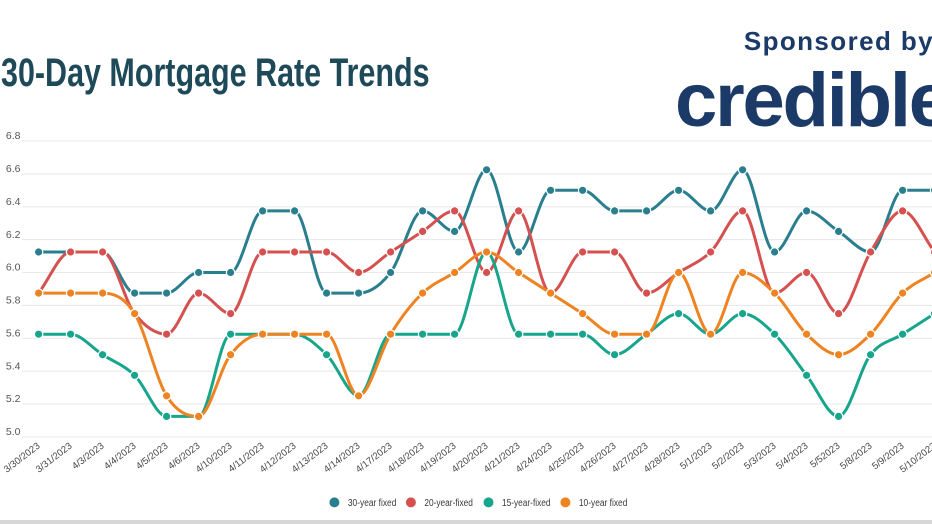 The image size is (932, 524). I want to click on svg-text: 4/4/2023, so click(120, 456).